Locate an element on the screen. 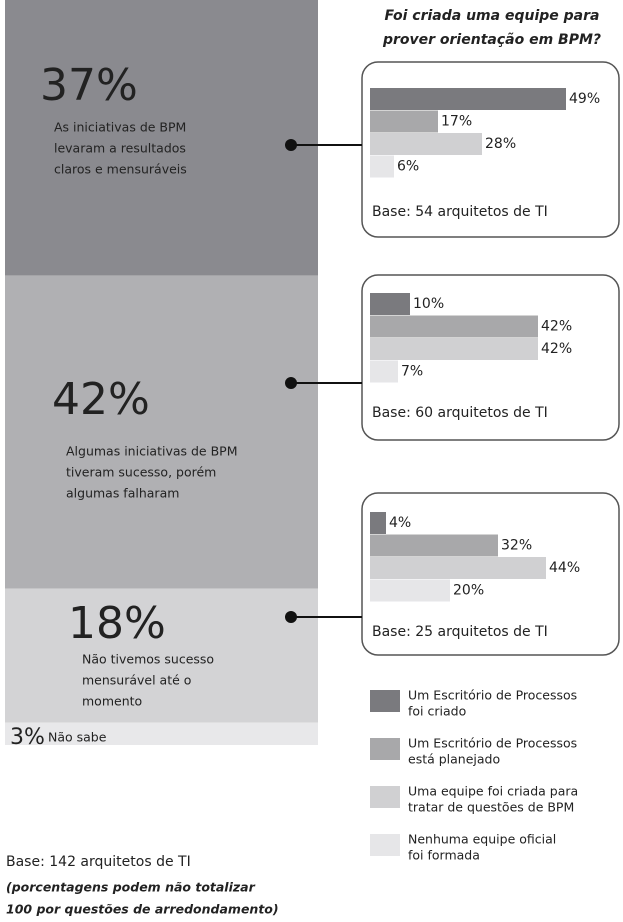 The image size is (623, 922). segment-description: levaram a resultados is located at coordinates (120, 148).